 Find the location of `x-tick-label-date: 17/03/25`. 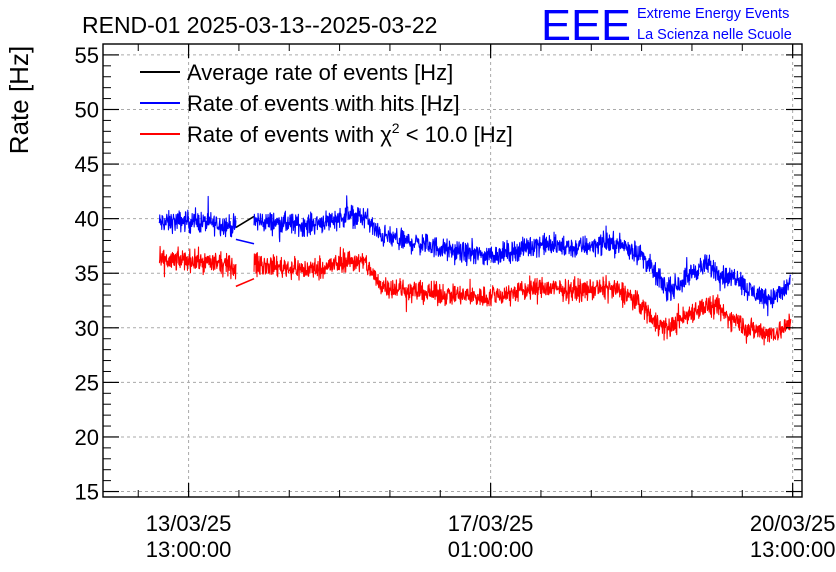

x-tick-label-date: 17/03/25 is located at coordinates (491, 523).